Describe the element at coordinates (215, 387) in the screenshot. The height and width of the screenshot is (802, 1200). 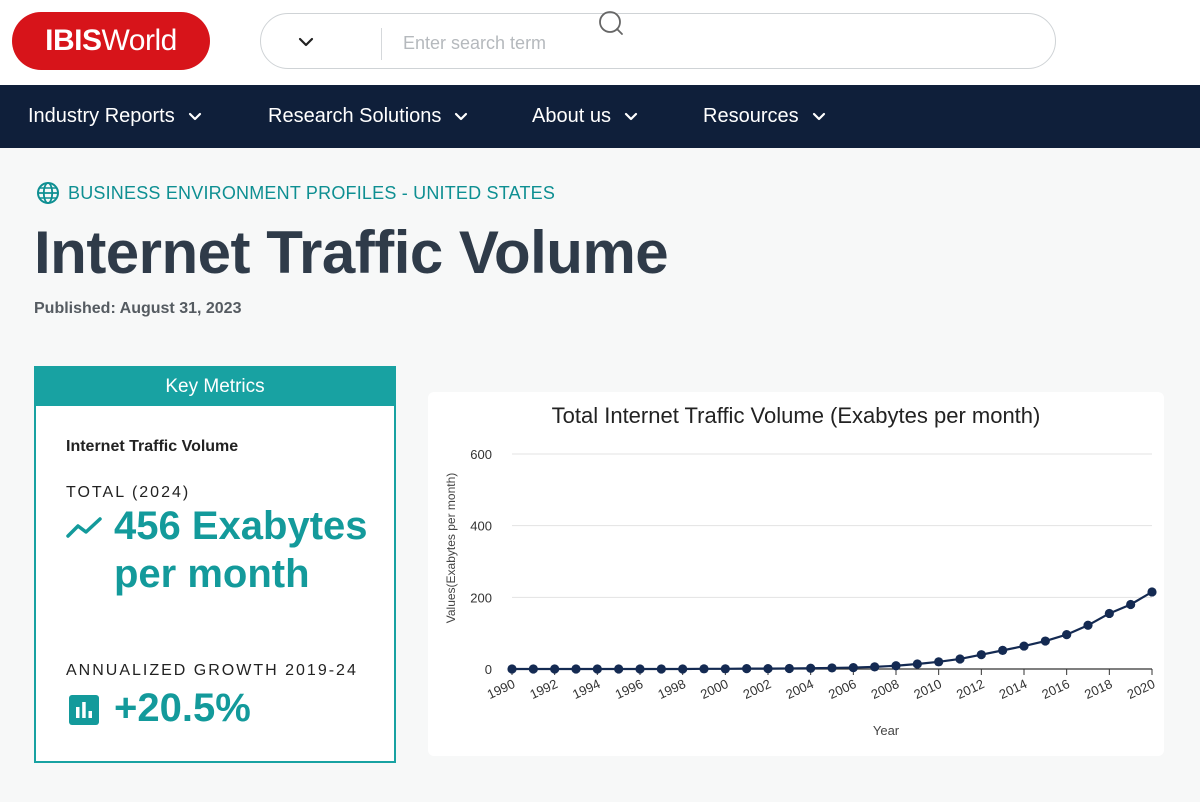
I see `key-metrics-header: Key Metrics` at that location.